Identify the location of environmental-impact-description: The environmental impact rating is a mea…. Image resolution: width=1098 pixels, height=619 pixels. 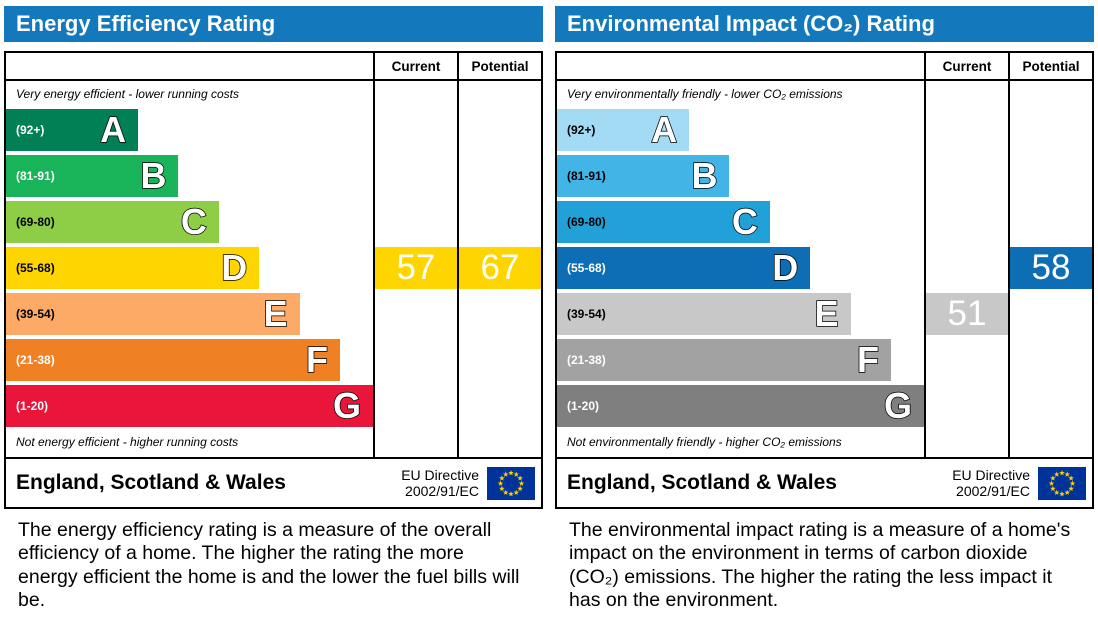
(820, 565).